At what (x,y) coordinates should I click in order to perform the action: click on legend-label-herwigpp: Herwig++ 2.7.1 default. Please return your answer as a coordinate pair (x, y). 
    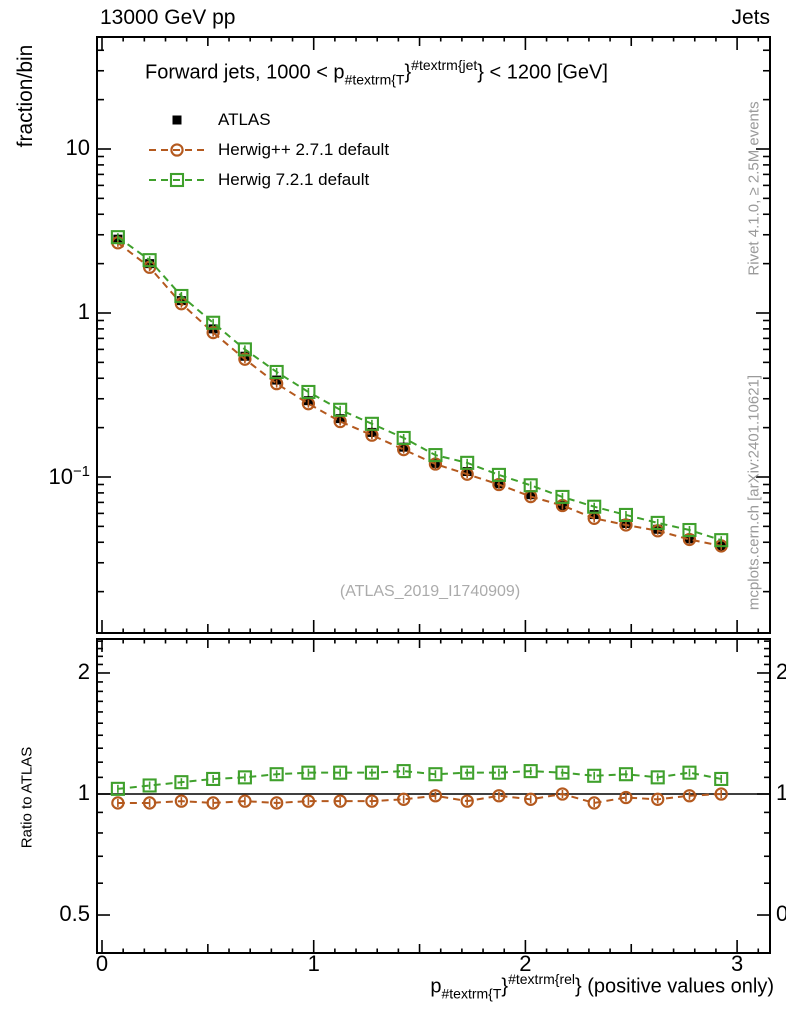
    Looking at the image, I should click on (304, 149).